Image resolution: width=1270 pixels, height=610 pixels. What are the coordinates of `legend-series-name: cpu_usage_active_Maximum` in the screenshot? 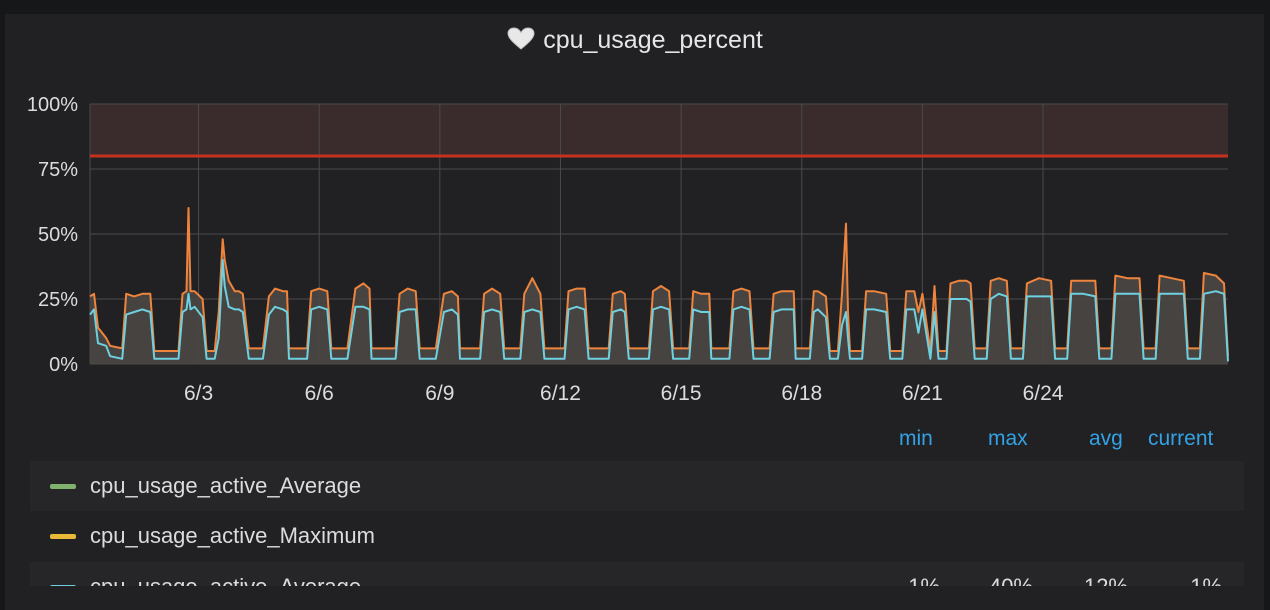 It's located at (232, 535).